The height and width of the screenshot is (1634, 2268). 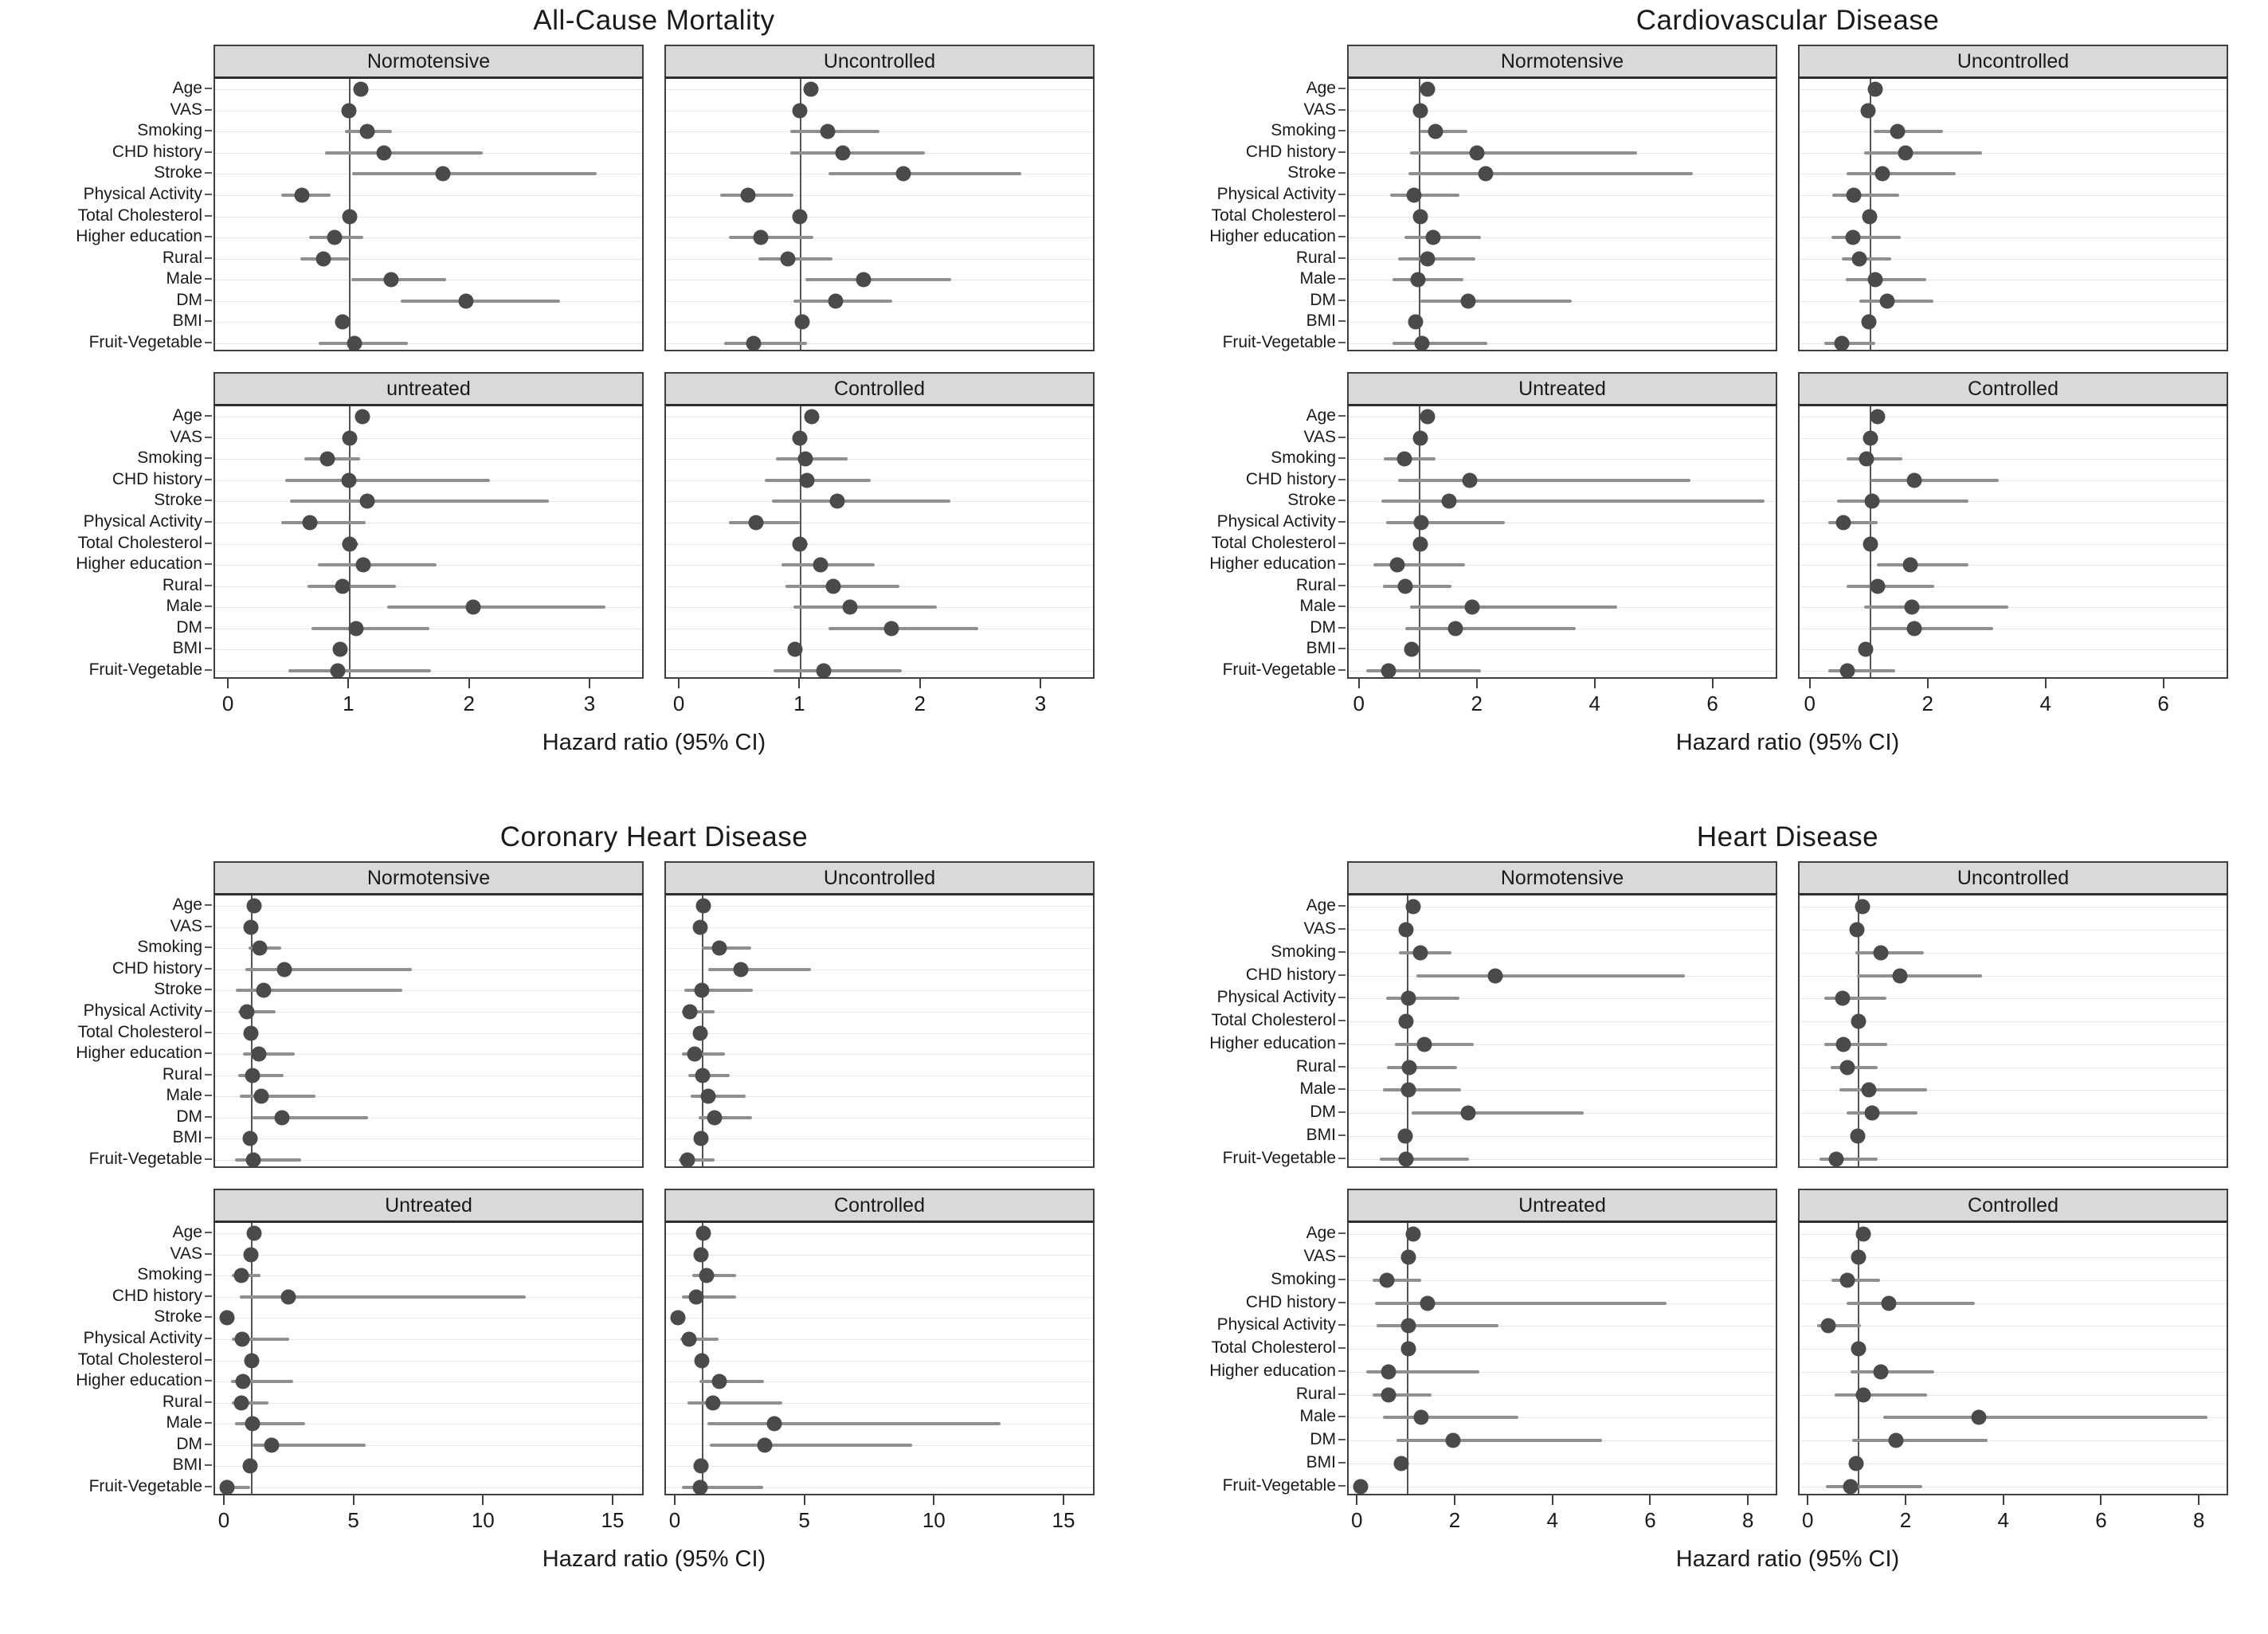 I want to click on x-tick-label: 2, so click(x=920, y=704).